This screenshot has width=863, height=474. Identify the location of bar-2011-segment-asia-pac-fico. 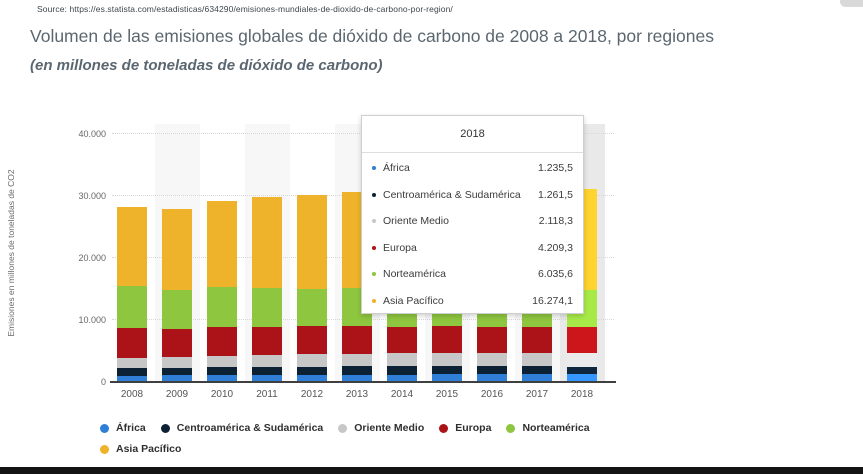
(267, 242).